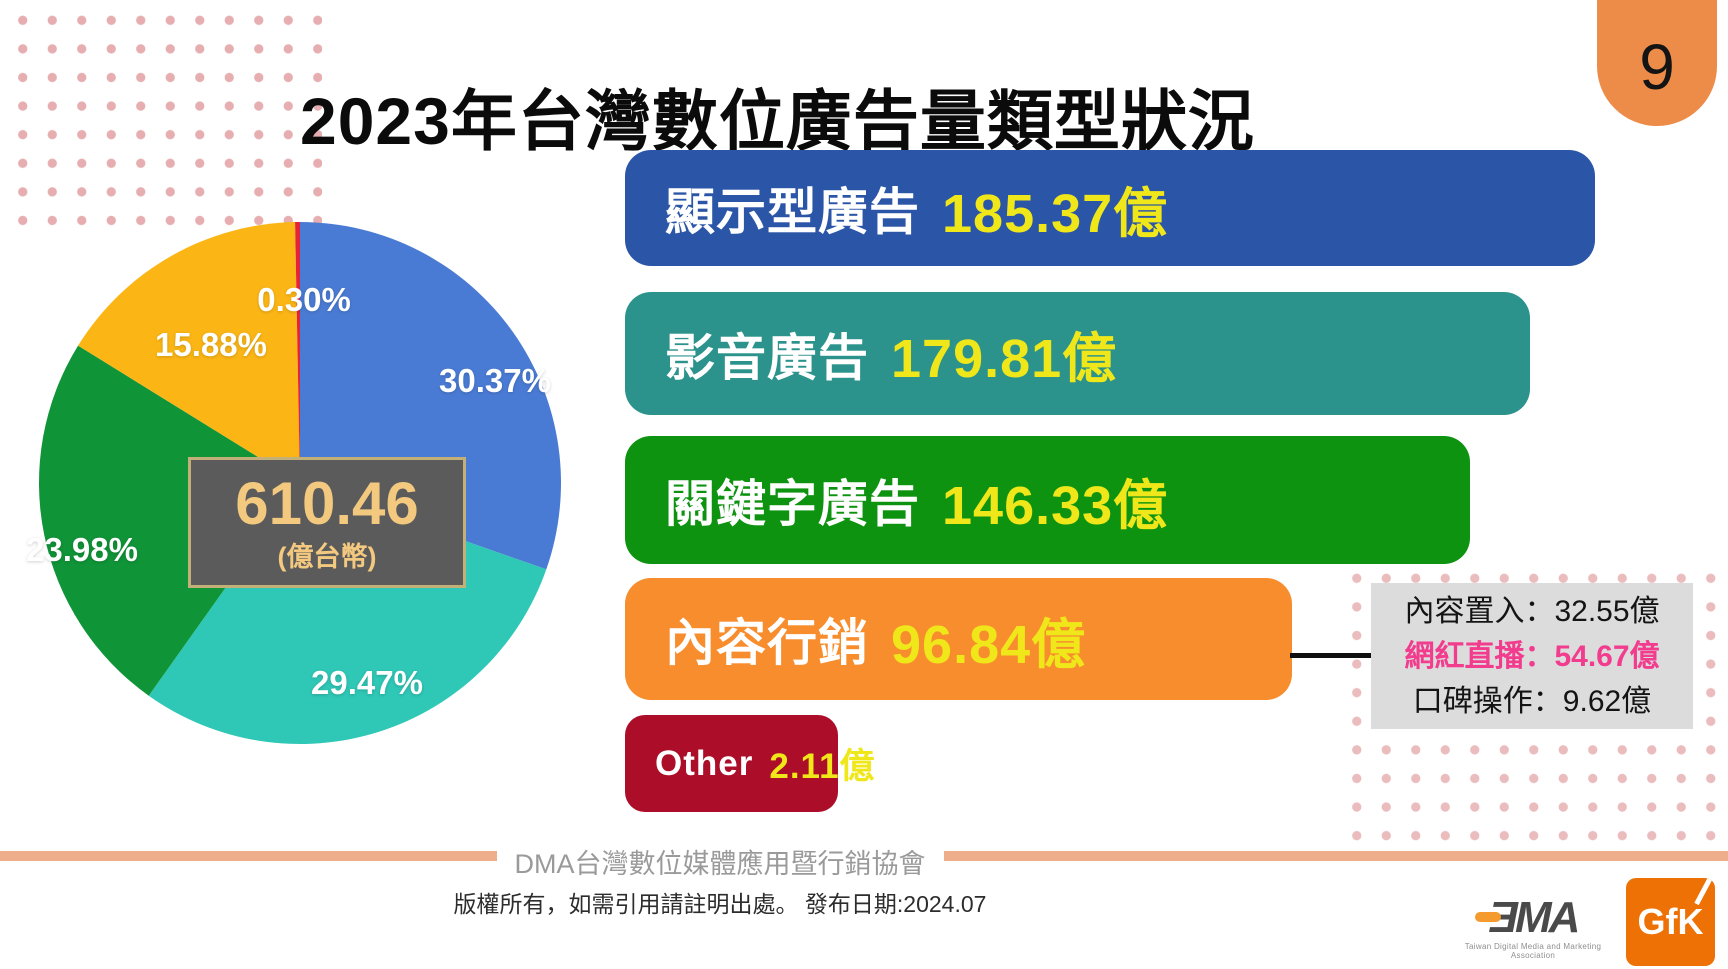 The width and height of the screenshot is (1728, 969). I want to click on gfk-logo: GfK, so click(1670, 922).